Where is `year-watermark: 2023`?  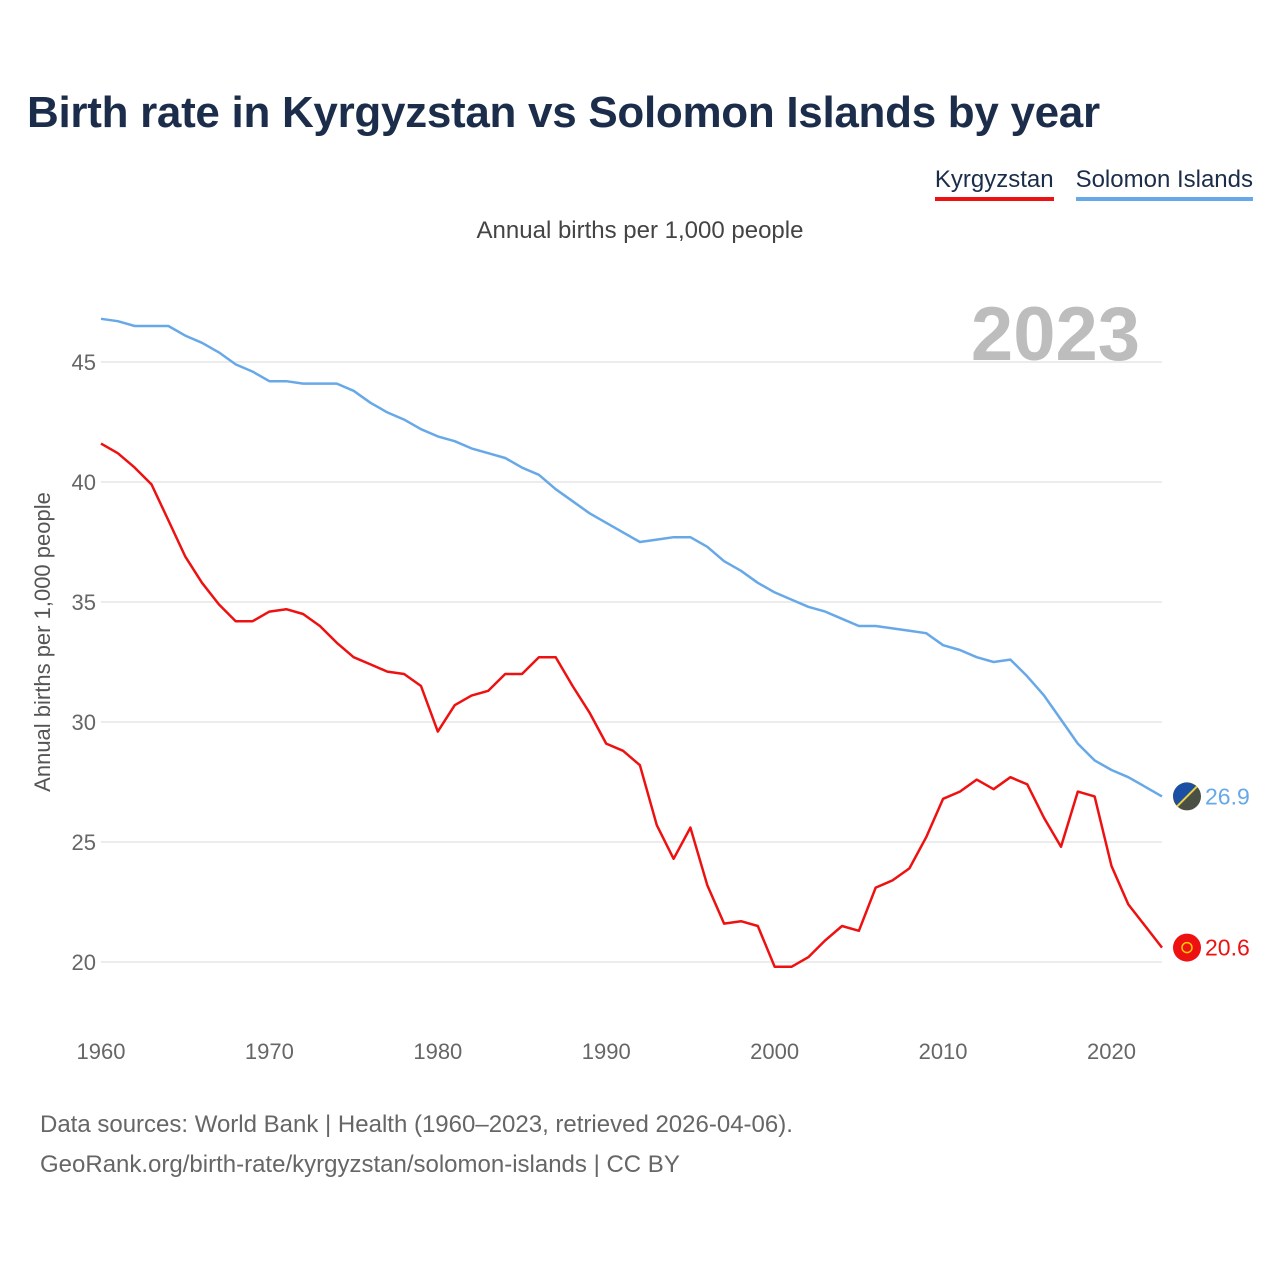 year-watermark: 2023 is located at coordinates (1055, 334).